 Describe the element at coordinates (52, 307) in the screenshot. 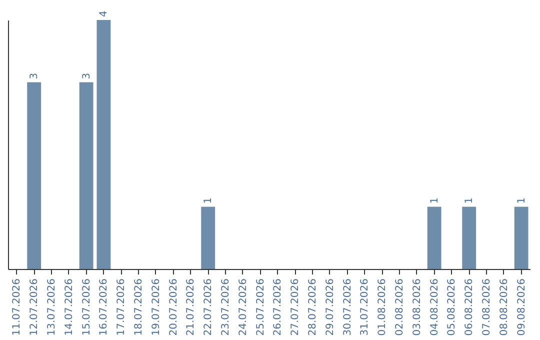

I see `x-tick-label: 13.07.2026` at that location.